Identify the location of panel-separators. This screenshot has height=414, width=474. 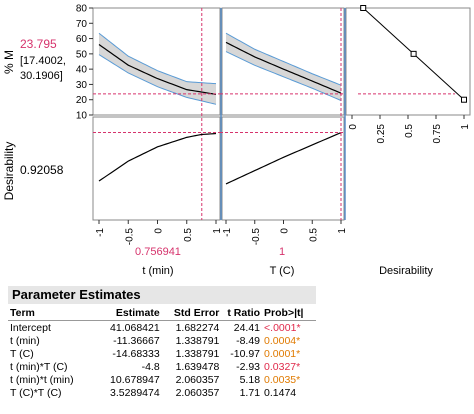
(283, 114).